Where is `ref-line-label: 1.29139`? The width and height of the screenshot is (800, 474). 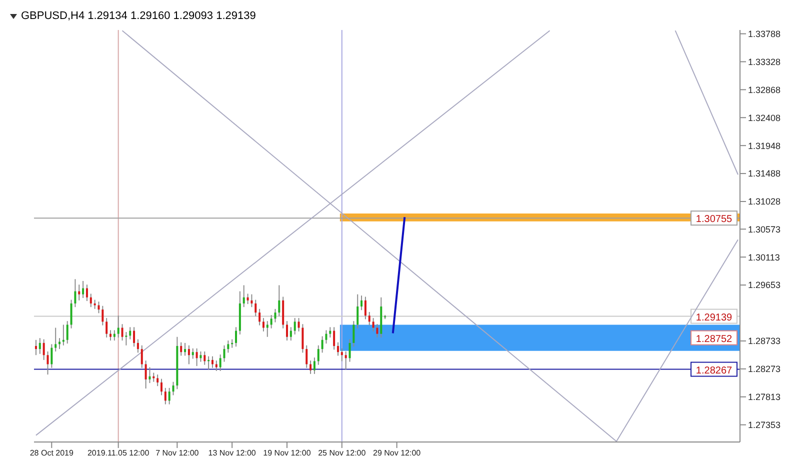 ref-line-label: 1.29139 is located at coordinates (714, 318).